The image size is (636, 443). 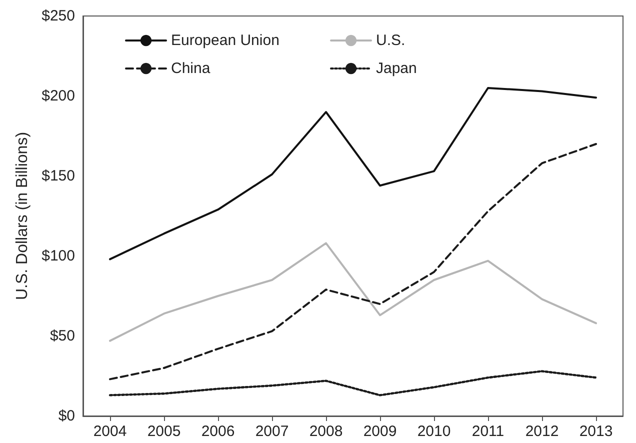 What do you see at coordinates (110, 431) in the screenshot?
I see `x-tick-label: 2004` at bounding box center [110, 431].